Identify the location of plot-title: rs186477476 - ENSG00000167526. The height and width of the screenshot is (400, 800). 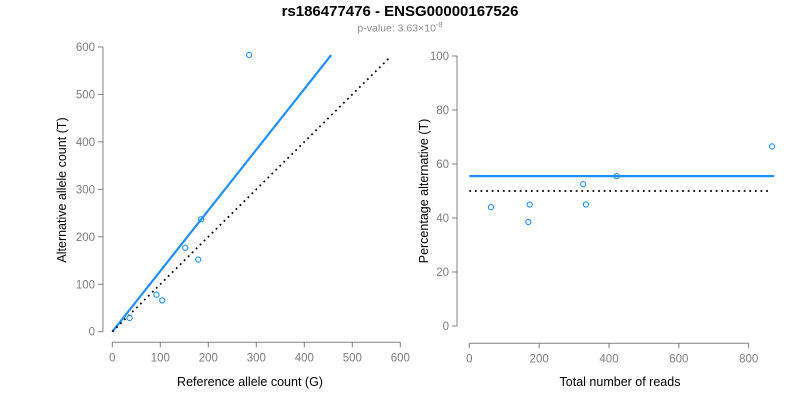
(400, 11).